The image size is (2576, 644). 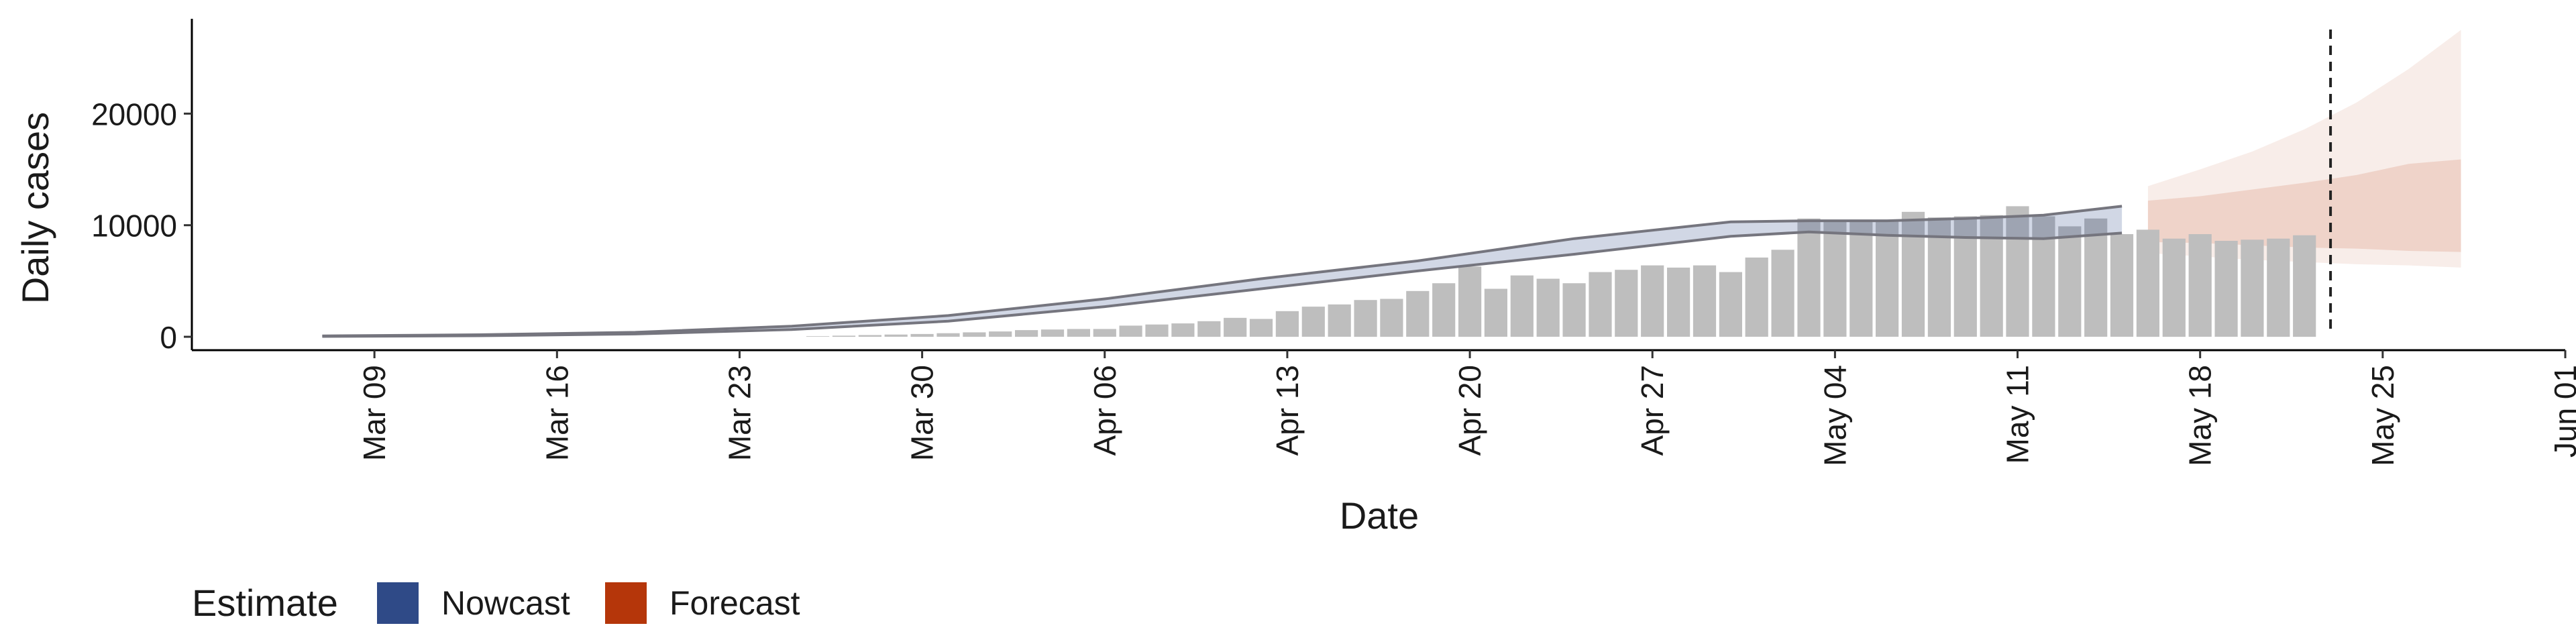 What do you see at coordinates (398, 603) in the screenshot?
I see `legend-swatch-nowcast` at bounding box center [398, 603].